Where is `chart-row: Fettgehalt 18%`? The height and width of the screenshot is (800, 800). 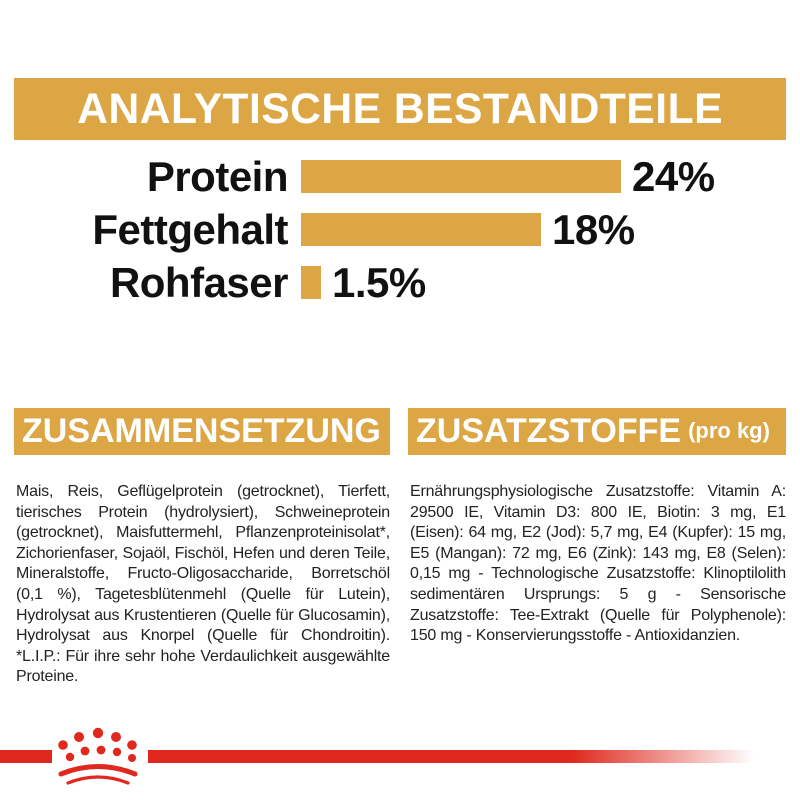
chart-row: Fettgehalt 18% is located at coordinates (380, 229).